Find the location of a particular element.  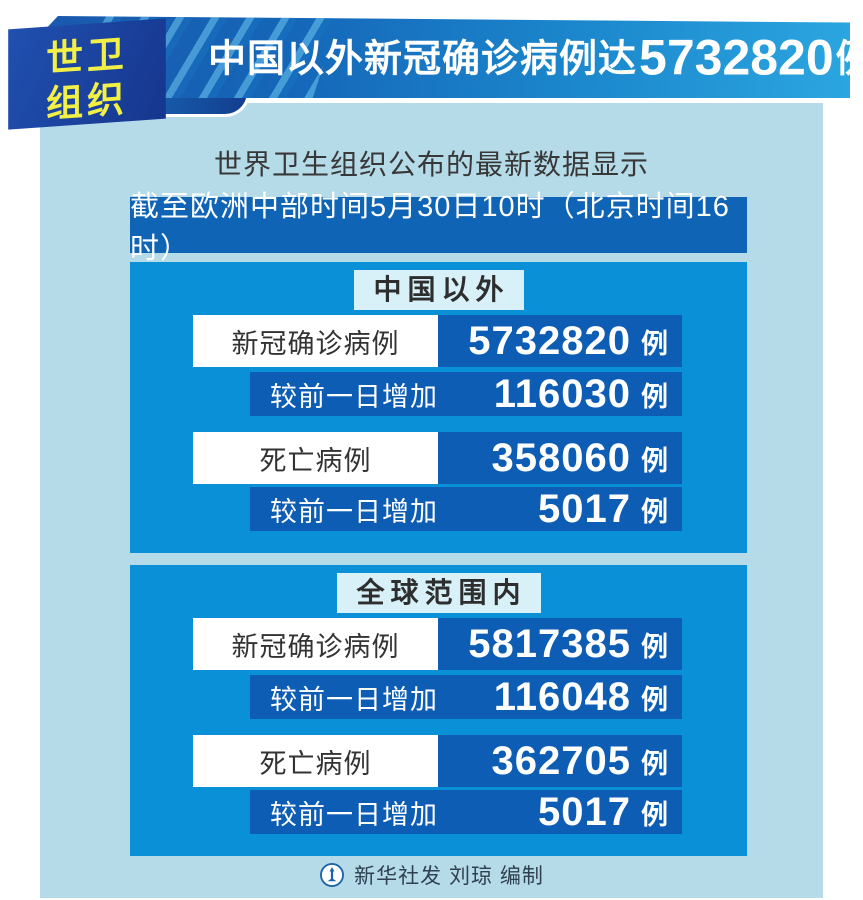

stat-value-bar: 358060 例 is located at coordinates (560, 458).